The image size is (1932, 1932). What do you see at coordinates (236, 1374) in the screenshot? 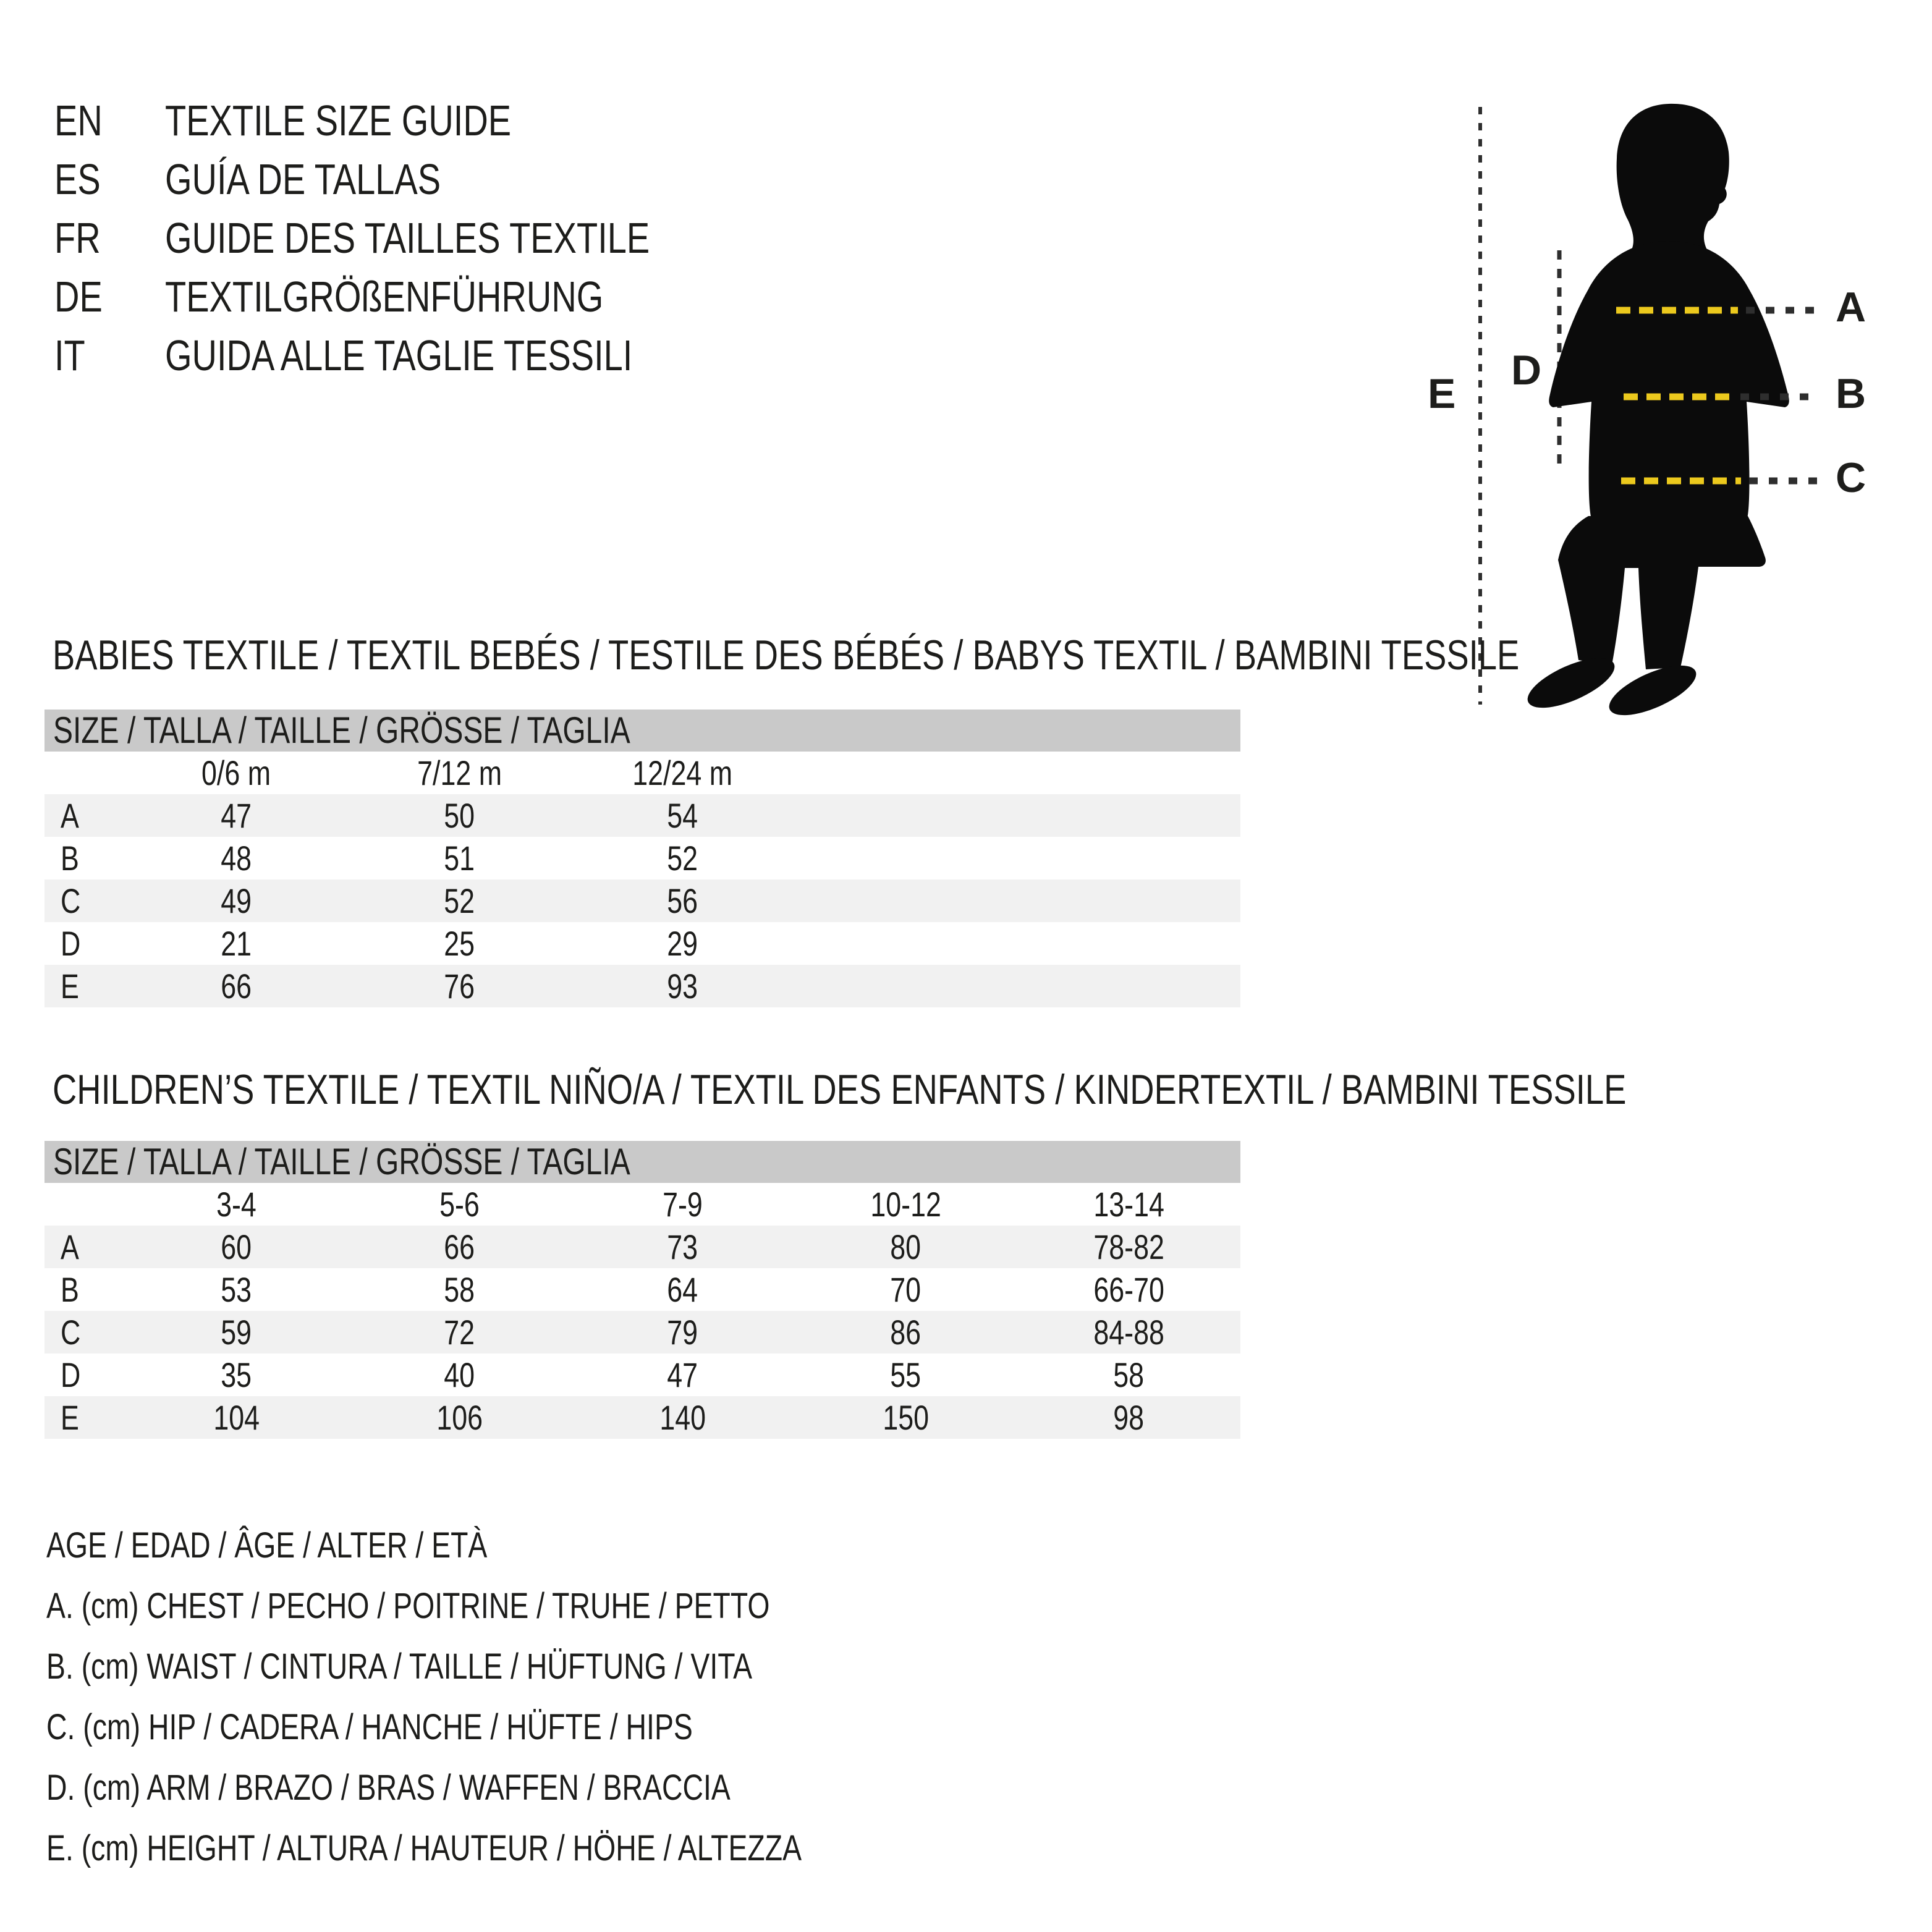
I see `size-value: 35` at bounding box center [236, 1374].